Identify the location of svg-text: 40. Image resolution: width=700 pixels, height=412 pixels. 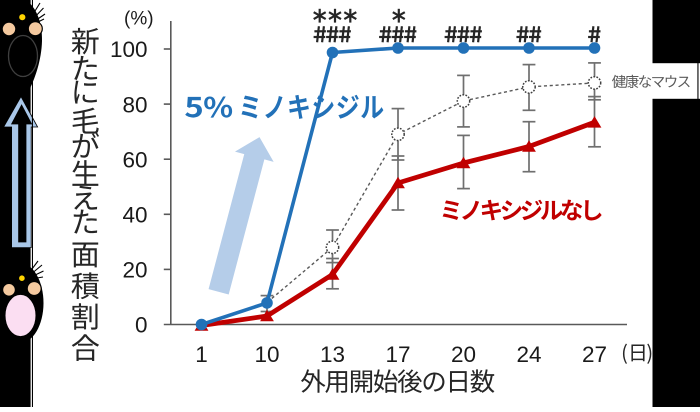
(134, 215).